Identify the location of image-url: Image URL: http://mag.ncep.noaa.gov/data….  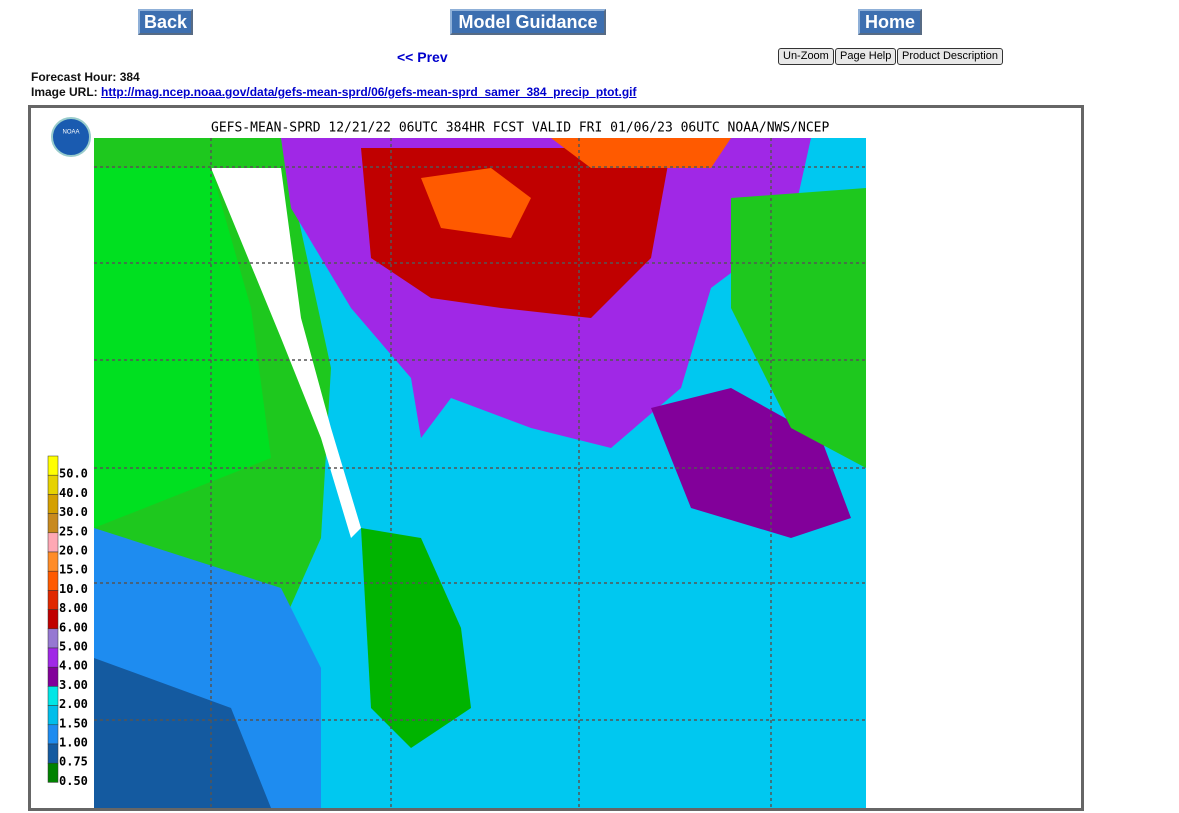
(334, 92).